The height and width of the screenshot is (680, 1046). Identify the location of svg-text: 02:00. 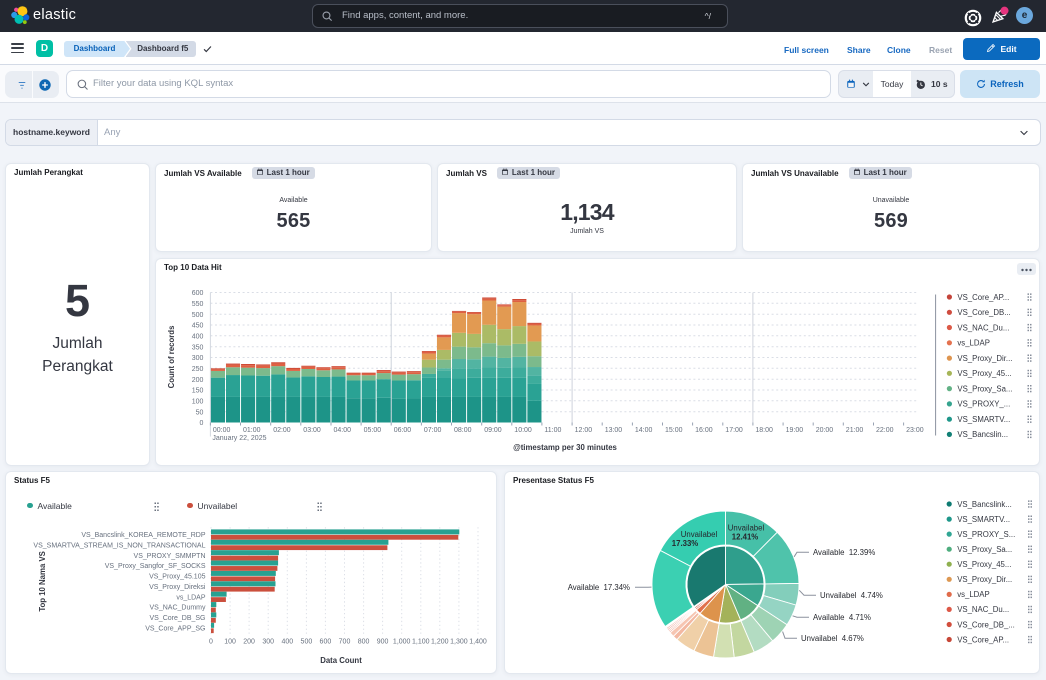
(282, 430).